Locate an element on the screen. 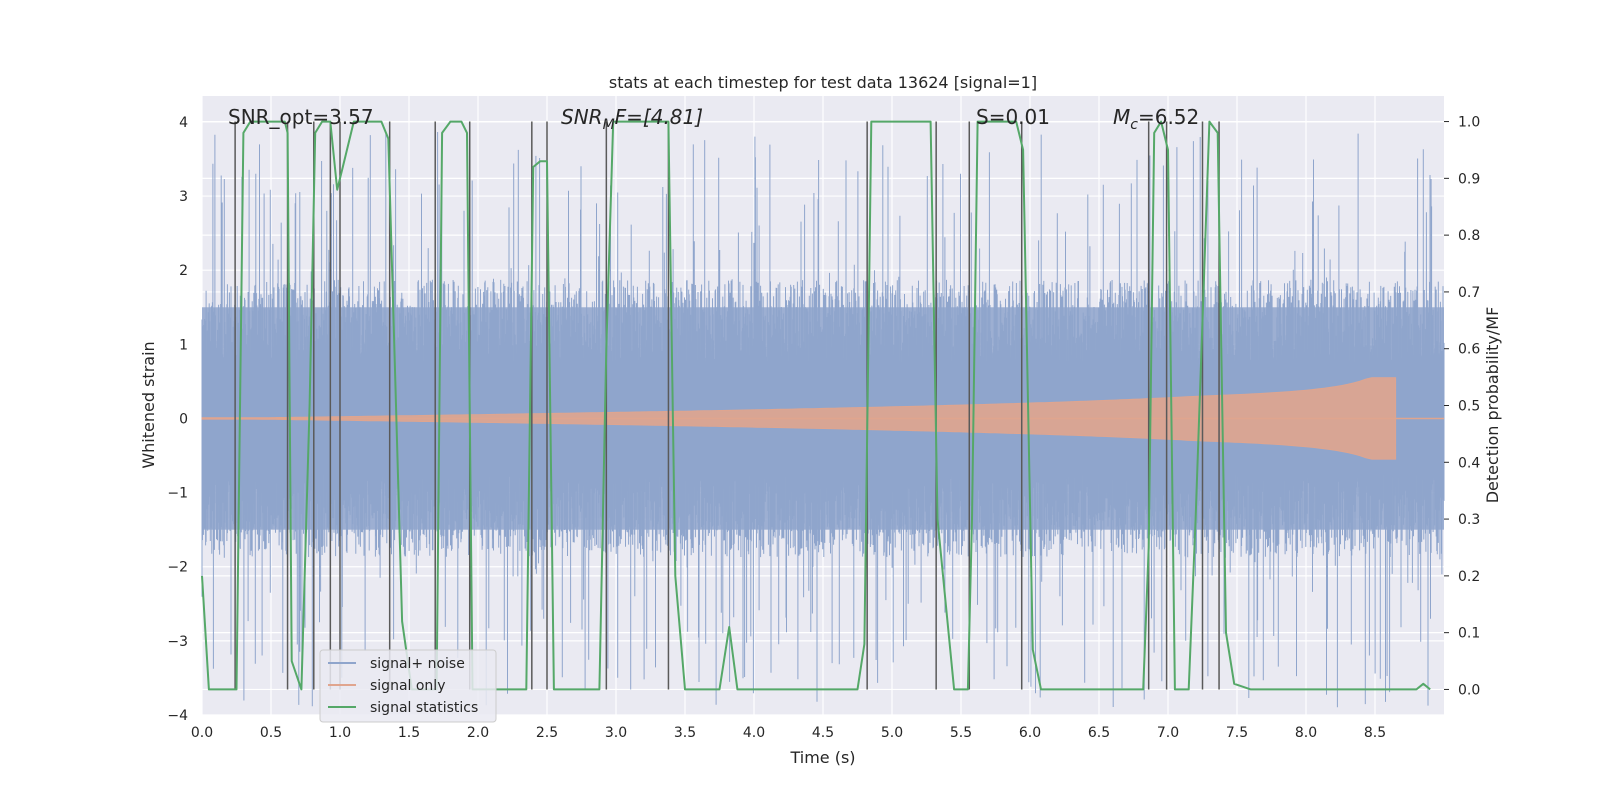  y2-tick-label: 0.4 is located at coordinates (1469, 463).